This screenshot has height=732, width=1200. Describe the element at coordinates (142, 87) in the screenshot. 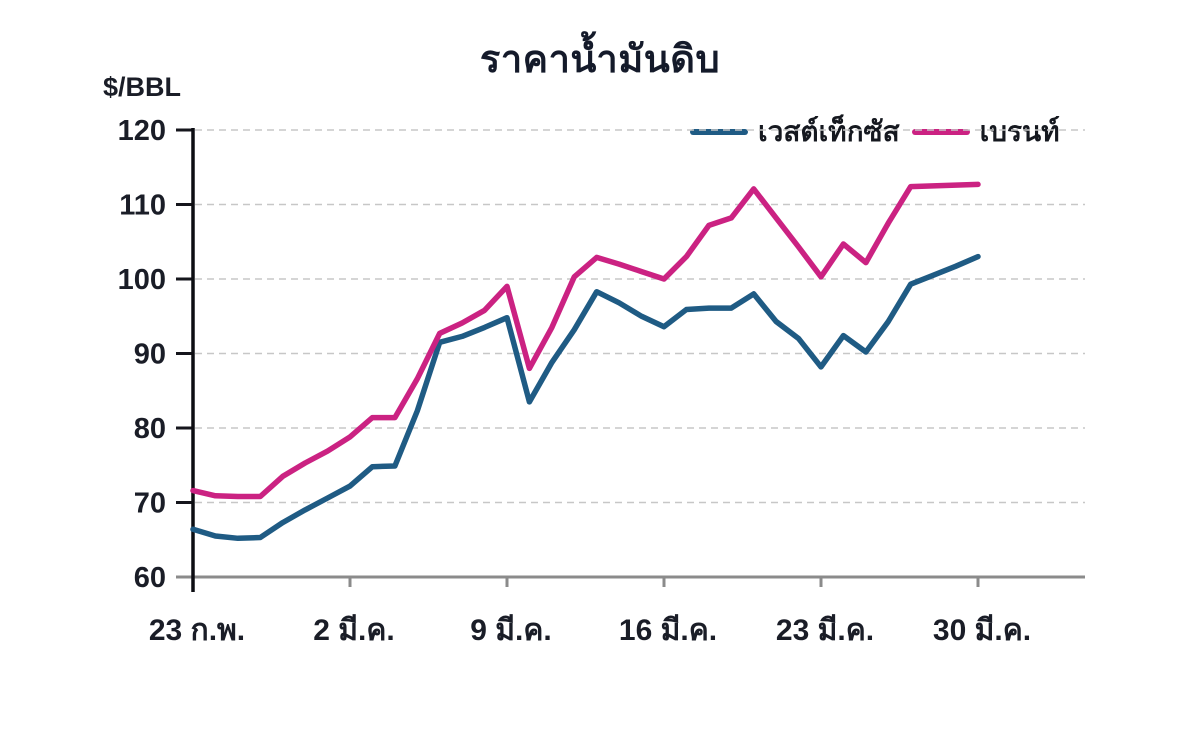

I see `y-axis-unit-label: $/BBL` at that location.